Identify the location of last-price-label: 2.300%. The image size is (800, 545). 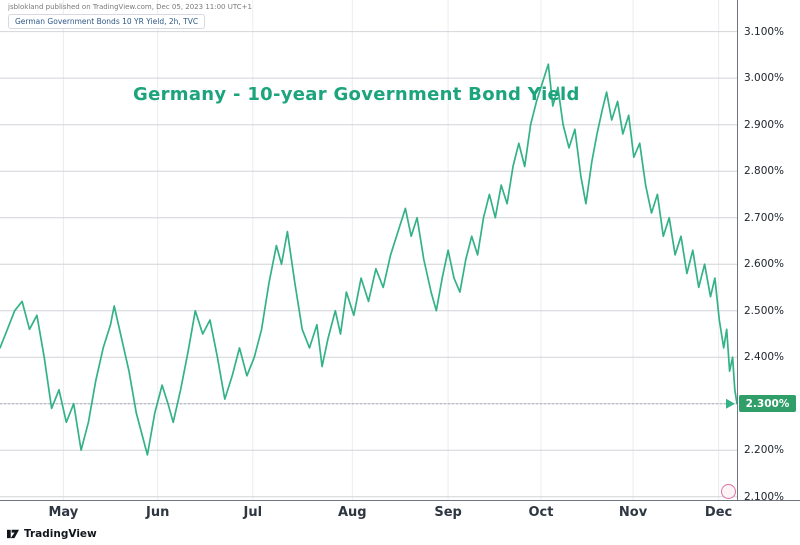
(767, 404).